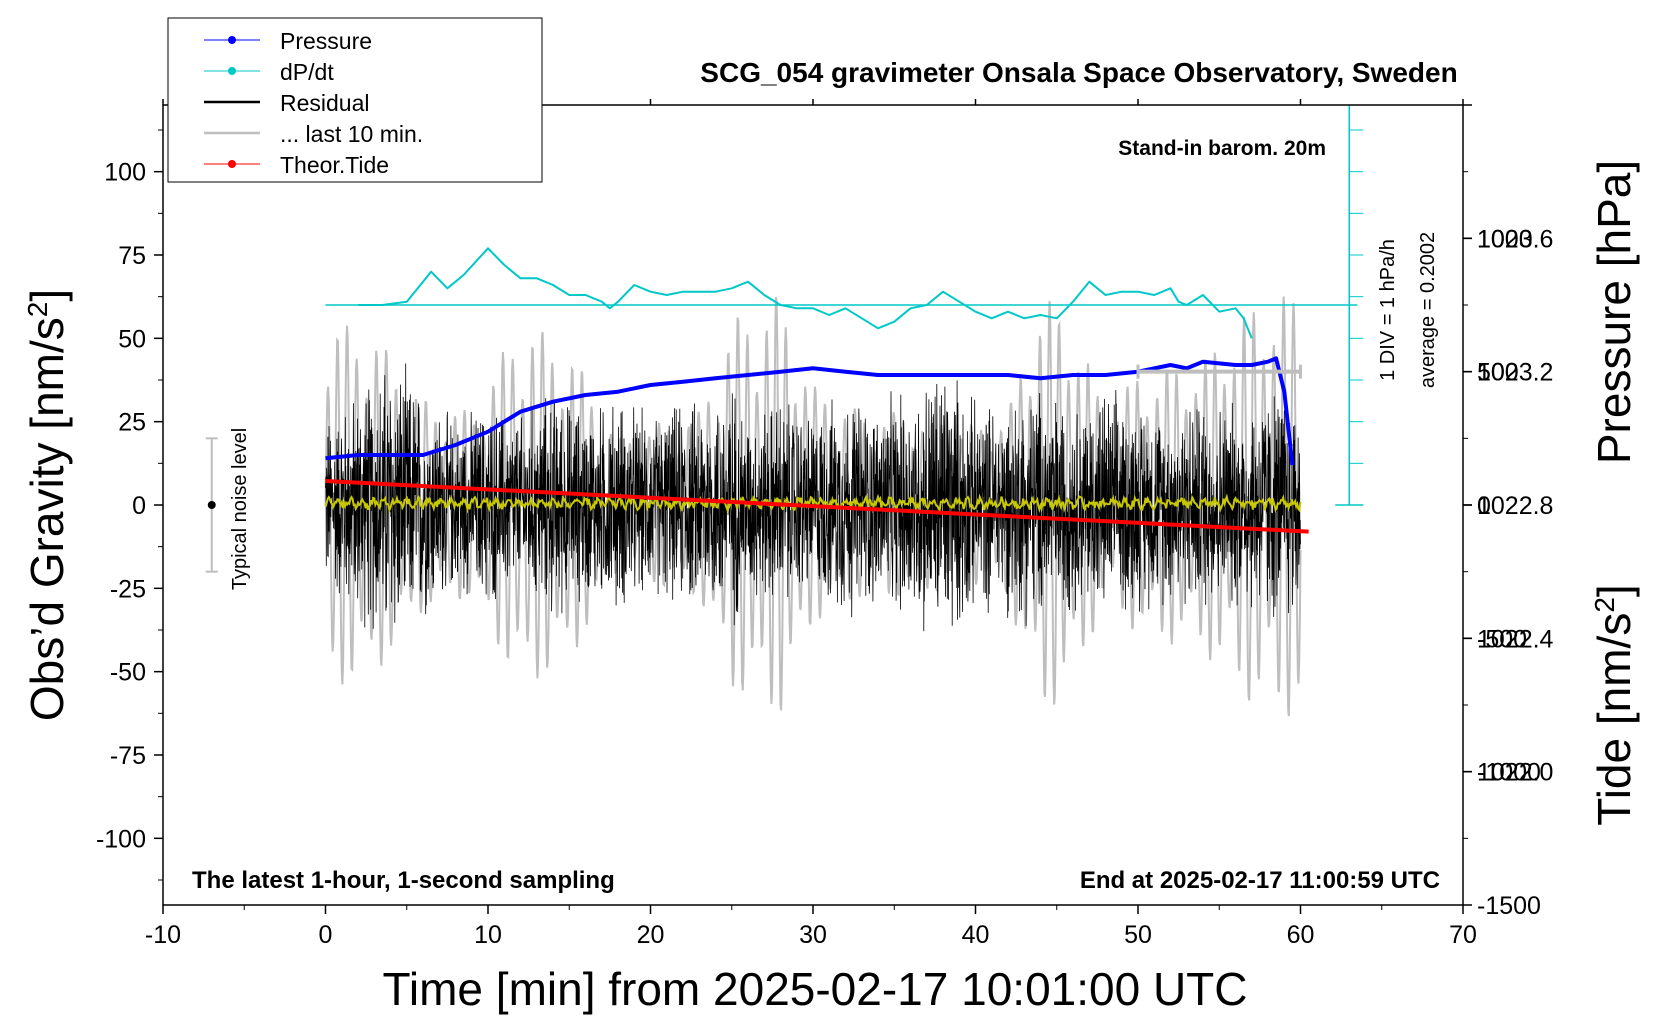  Describe the element at coordinates (813, 935) in the screenshot. I see `x-tick-label: 30` at that location.